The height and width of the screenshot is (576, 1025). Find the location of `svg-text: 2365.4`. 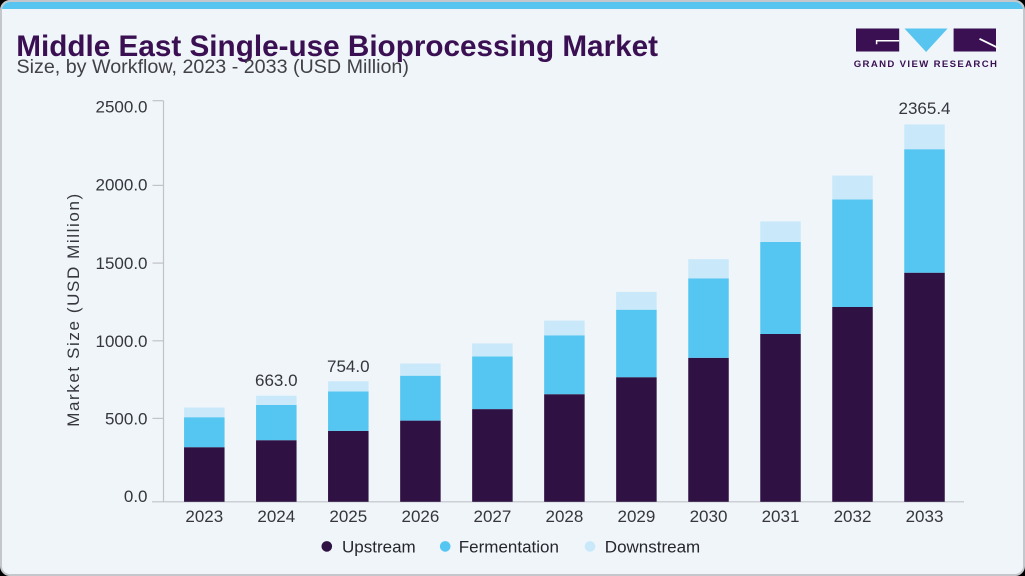

svg-text: 2365.4 is located at coordinates (925, 108).